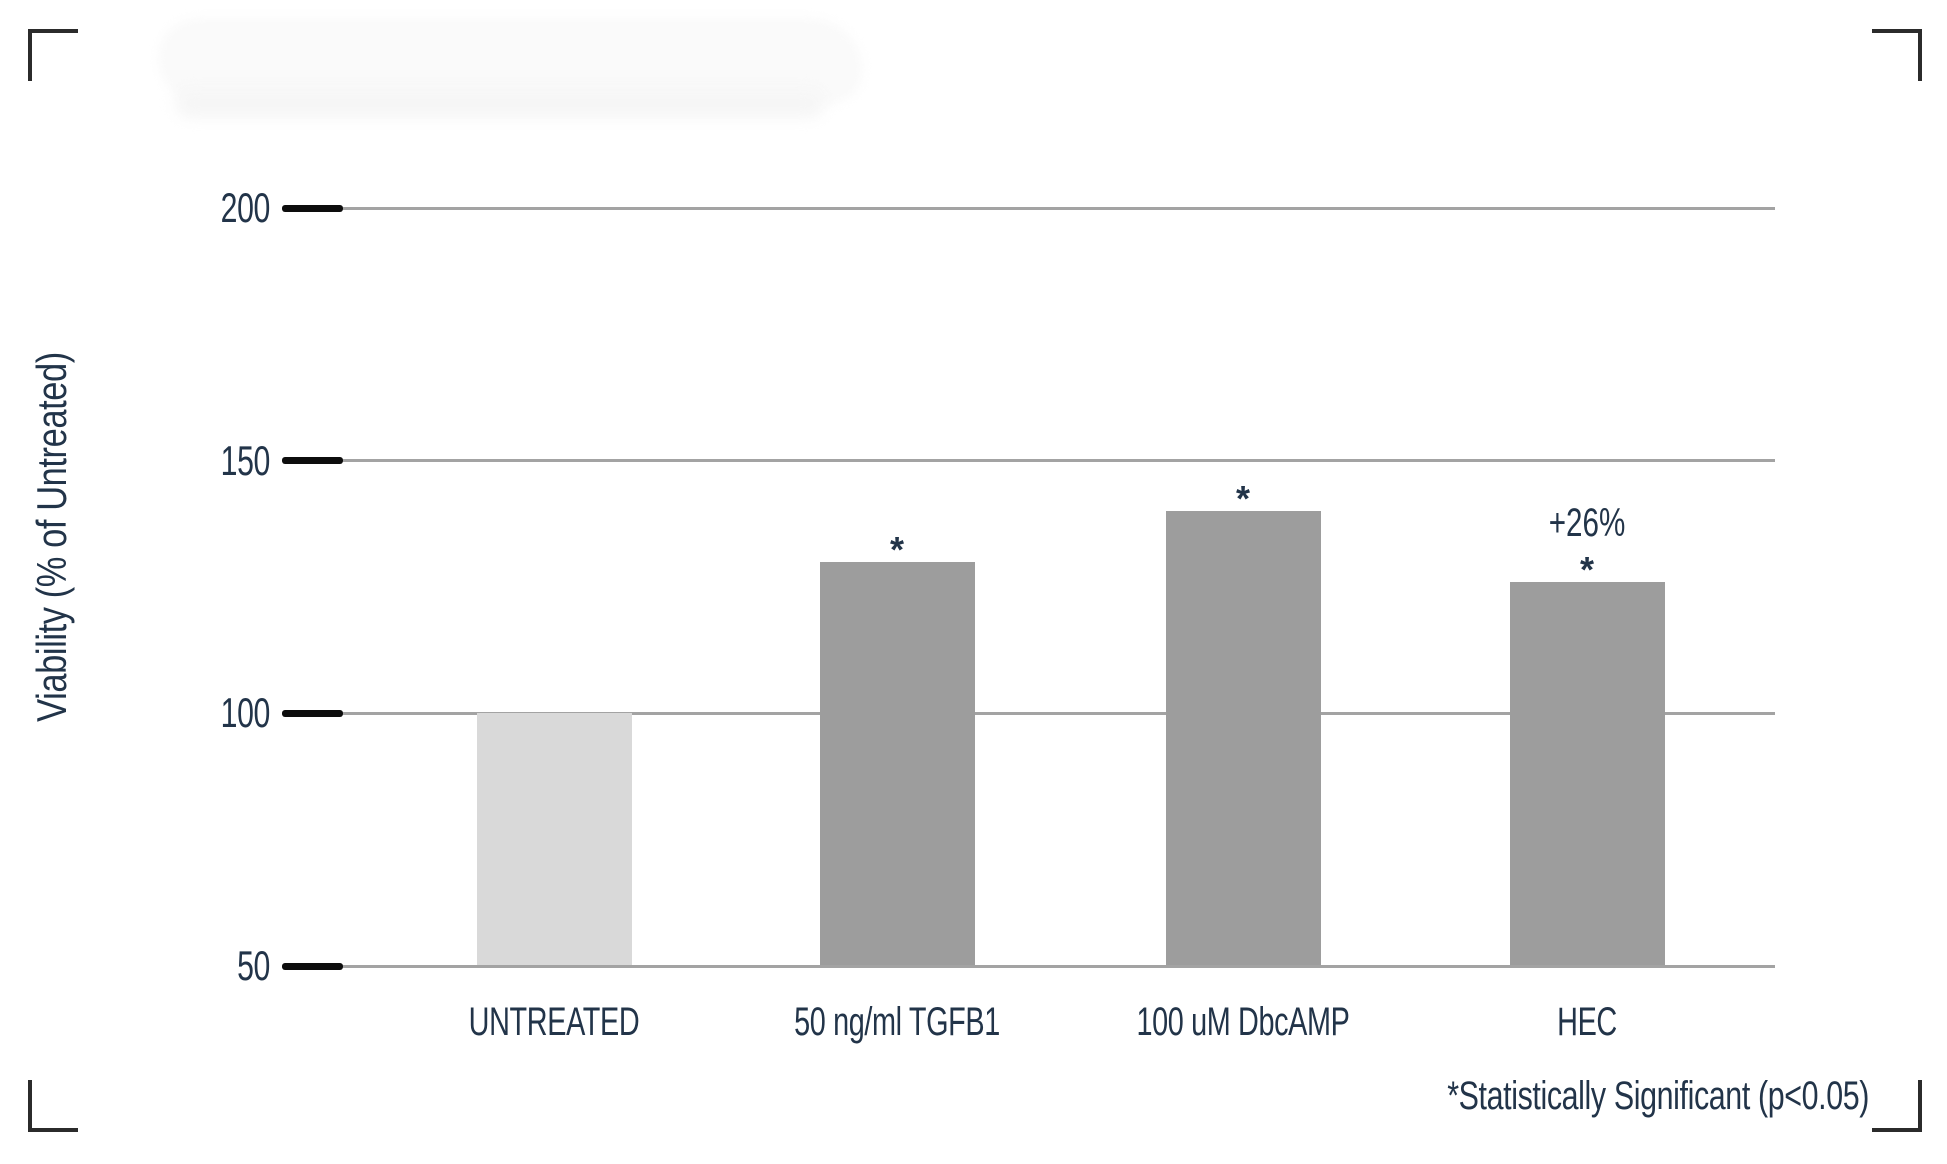 The width and height of the screenshot is (1947, 1164). I want to click on x-axis-label-0: UNTREATED, so click(554, 1022).